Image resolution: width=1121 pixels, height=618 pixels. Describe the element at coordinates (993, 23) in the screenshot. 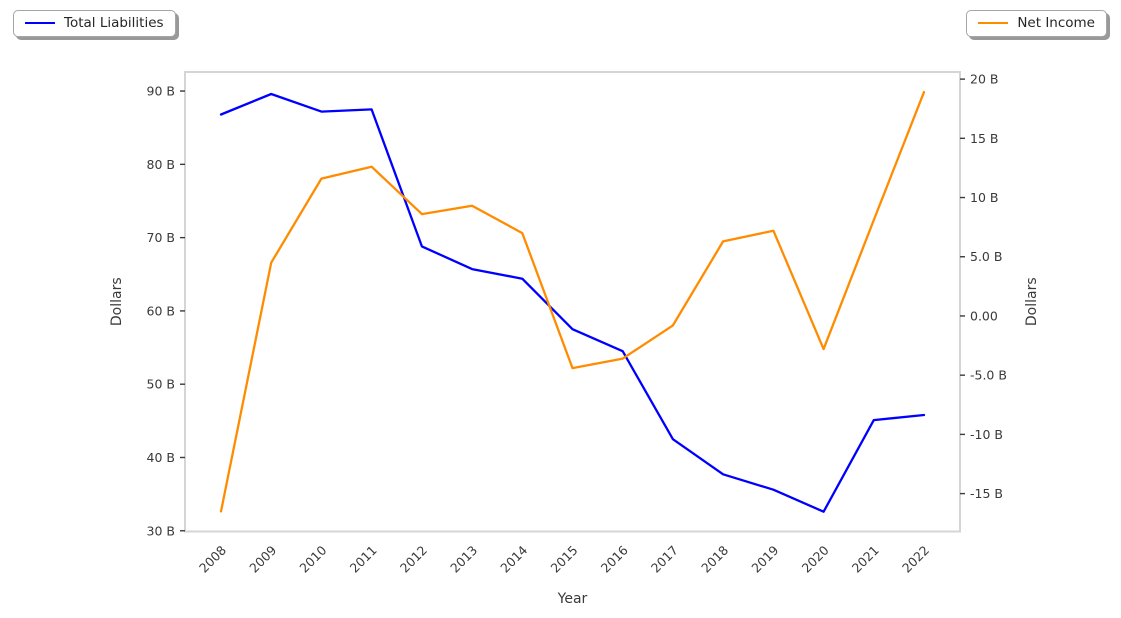

I see `net-income-line-swatch` at that location.